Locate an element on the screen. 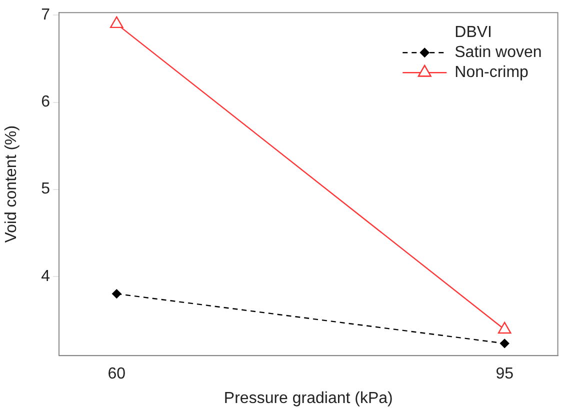  y-axis-title: Void content (%) is located at coordinates (11, 184).